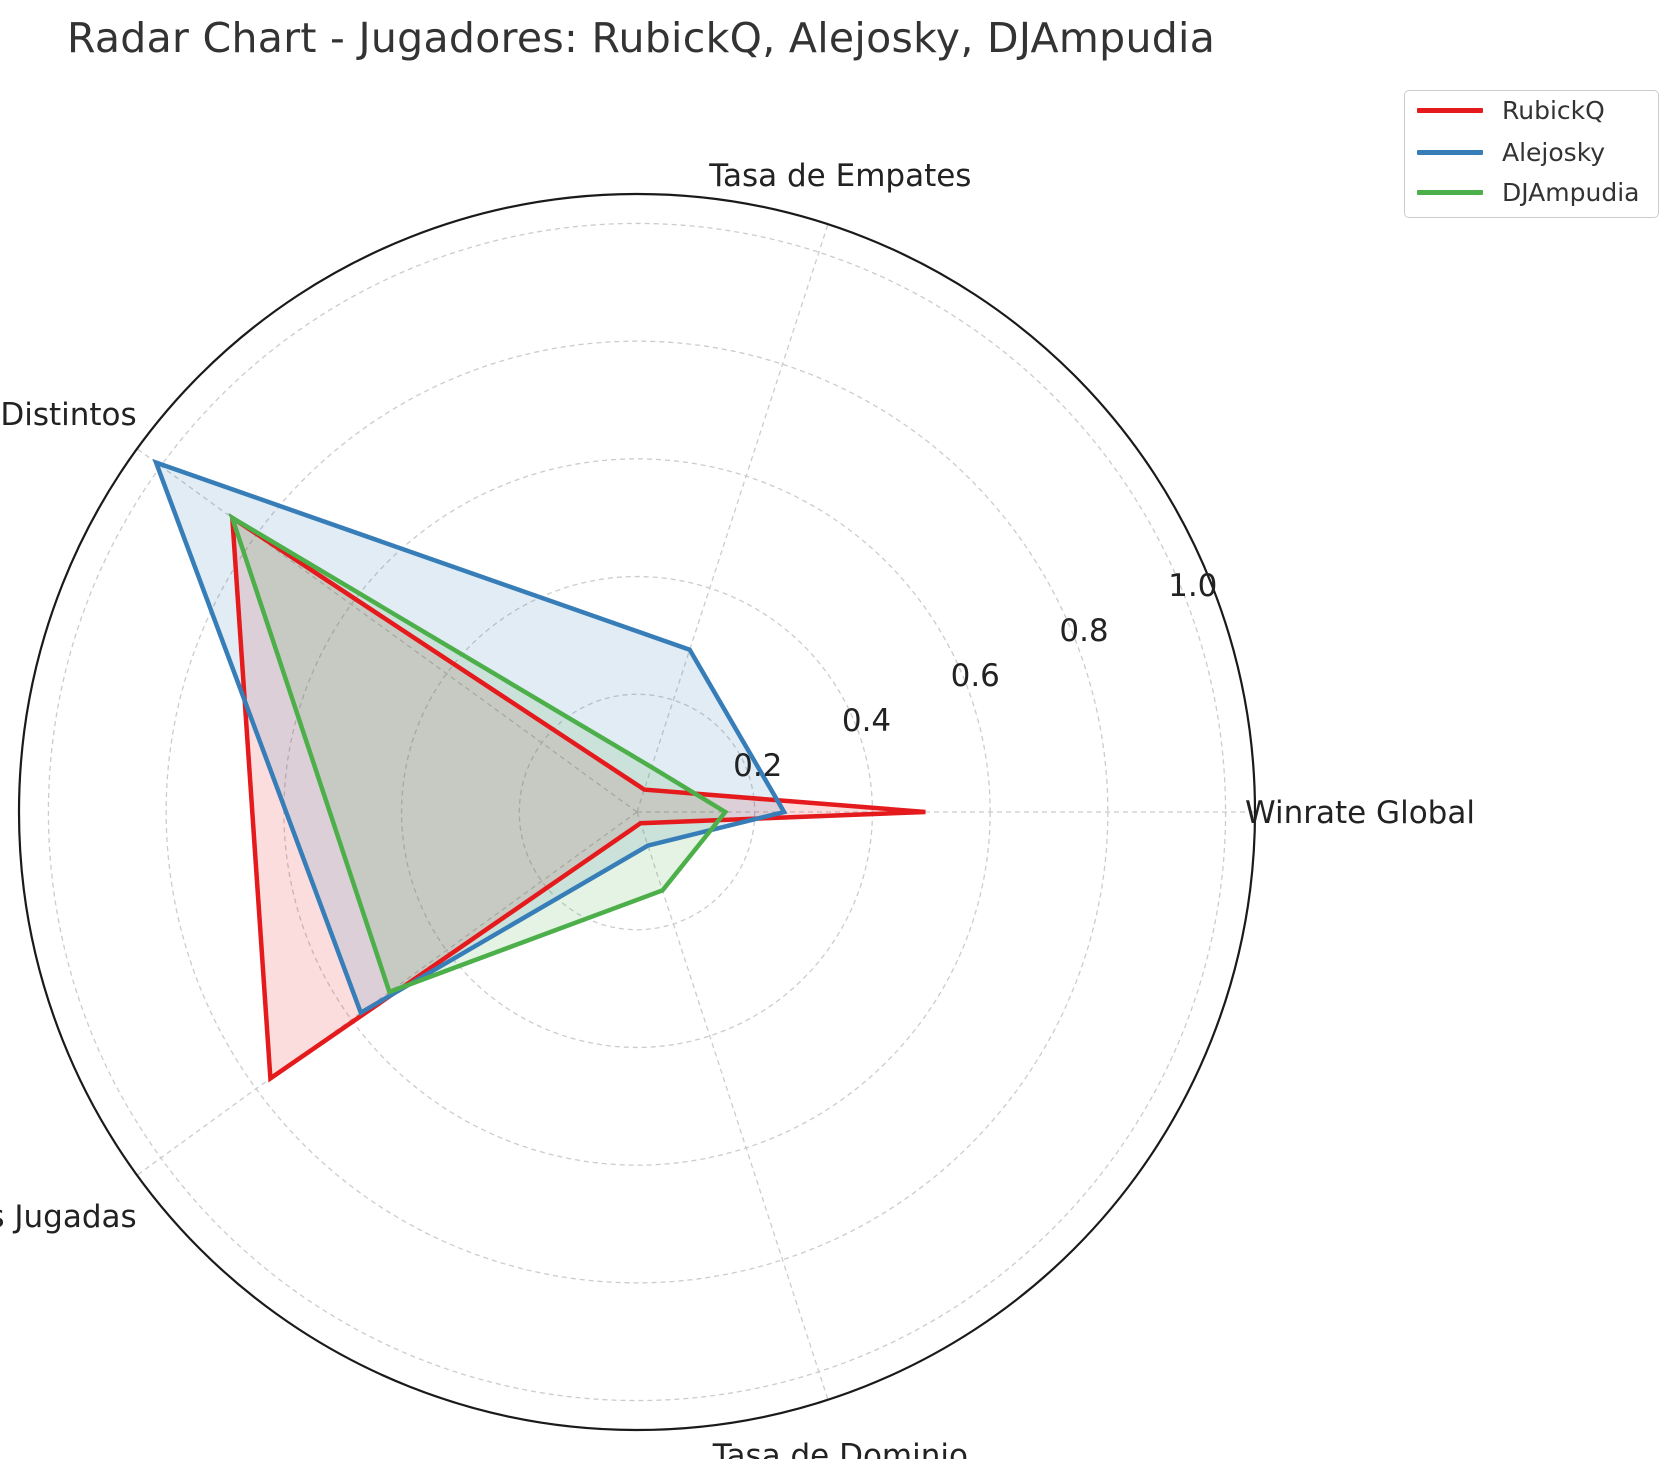 The height and width of the screenshot is (1459, 1672). I want to click on legend: RubickQ Alejosky DJAmpudia, so click(1531, 154).